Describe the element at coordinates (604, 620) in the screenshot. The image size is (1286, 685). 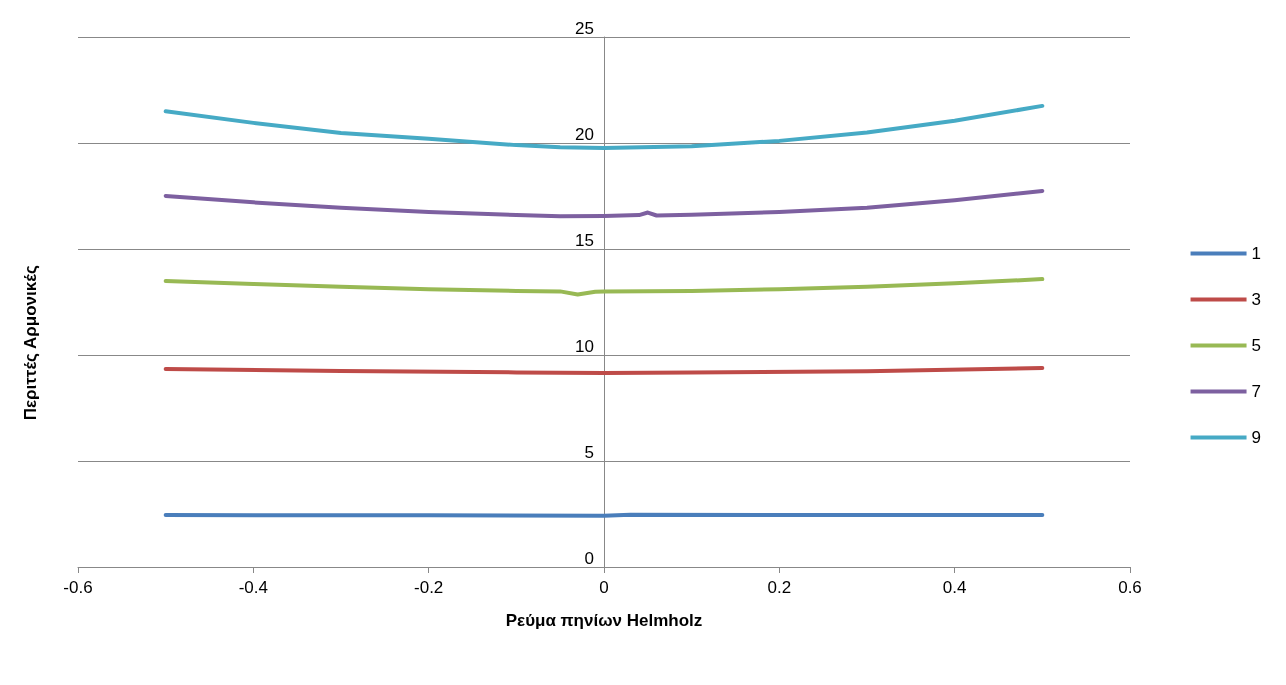
I see `x-axis-title: Ρεύμα πηνίων Helmholz` at that location.